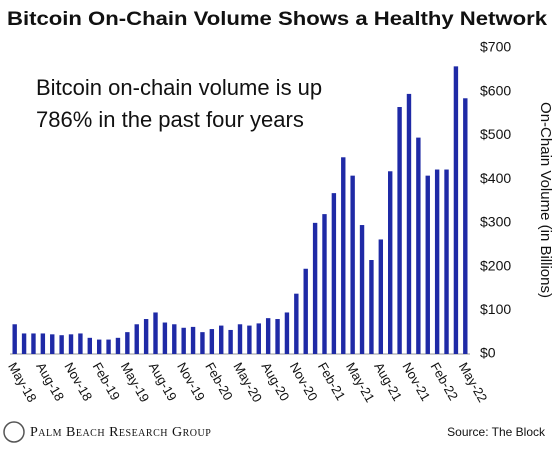  What do you see at coordinates (495, 47) in the screenshot?
I see `y-tick-label: $700` at bounding box center [495, 47].